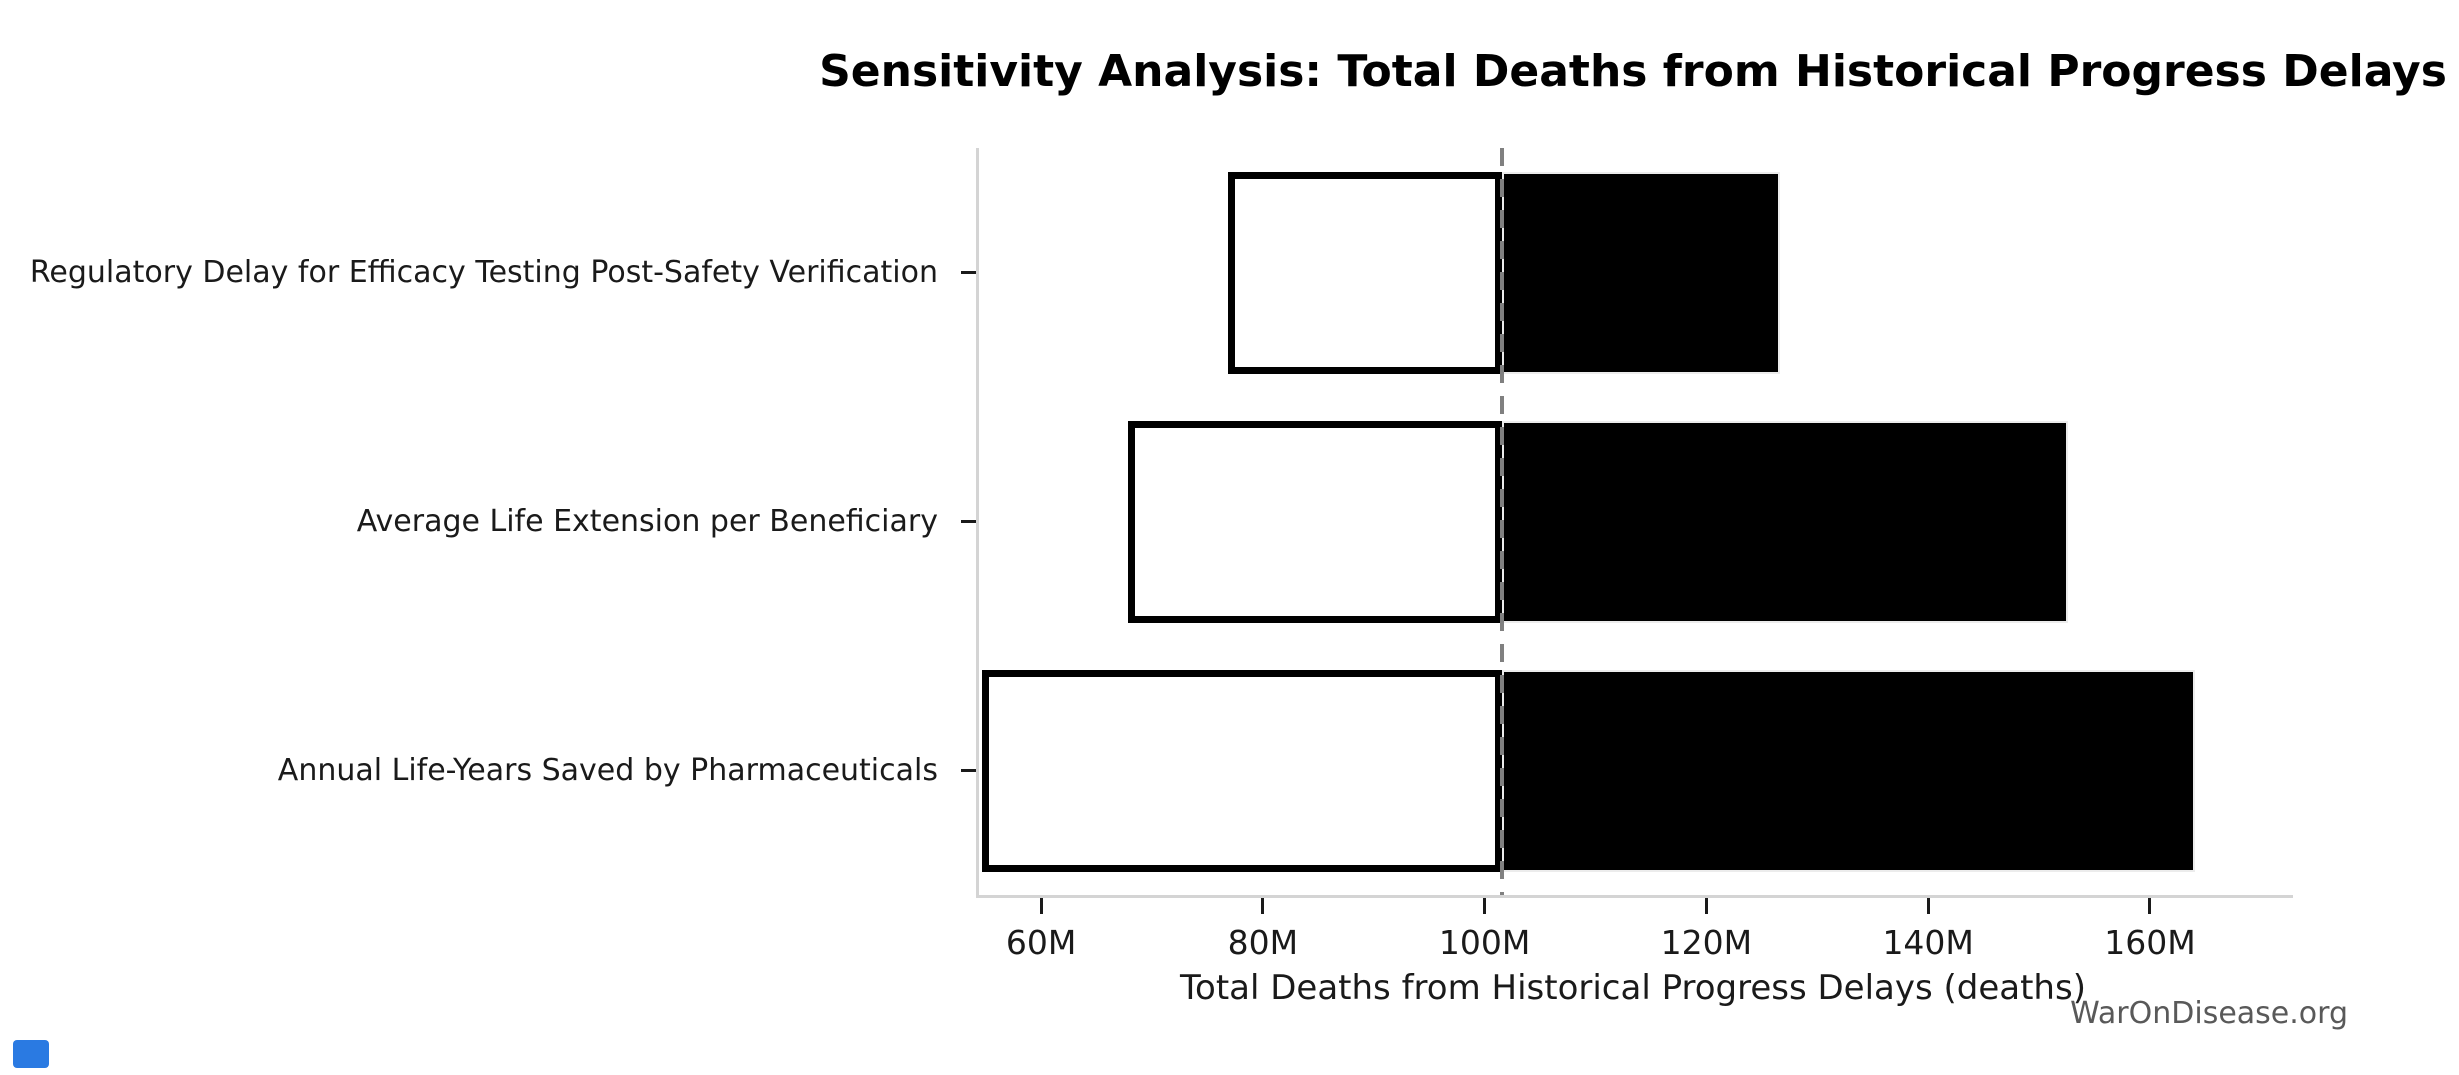 Image resolution: width=2459 pixels, height=1075 pixels. Describe the element at coordinates (1041, 942) in the screenshot. I see `x-tick-label: 60M` at that location.